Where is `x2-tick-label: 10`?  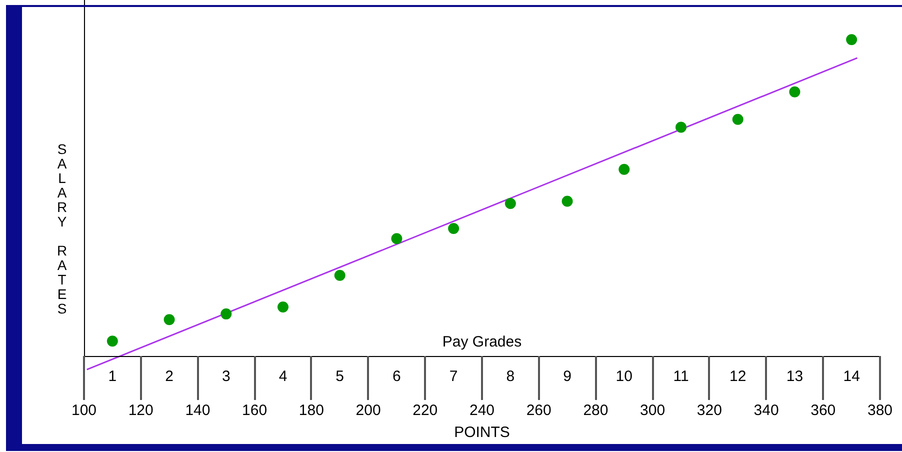 x2-tick-label: 10 is located at coordinates (624, 377).